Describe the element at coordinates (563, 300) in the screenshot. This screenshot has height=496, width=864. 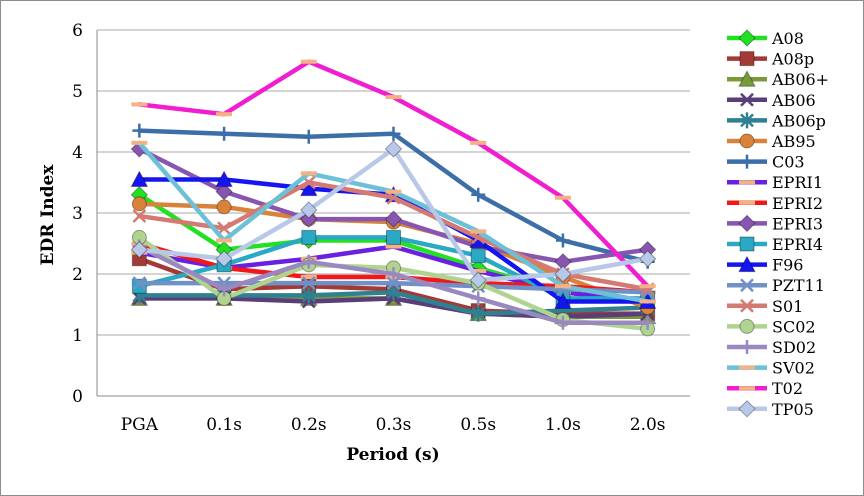
I see `data-point-f96` at that location.